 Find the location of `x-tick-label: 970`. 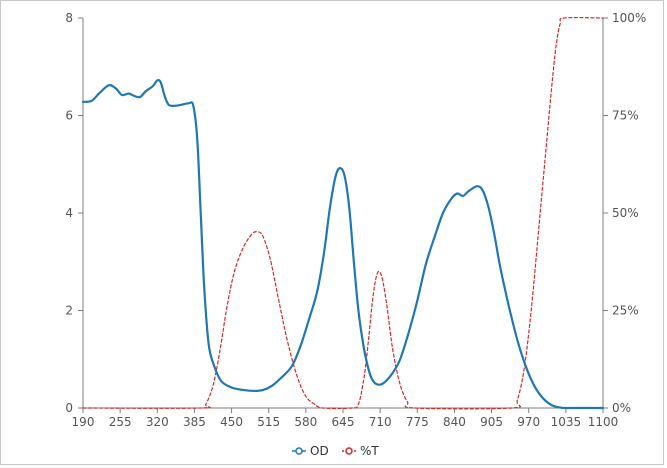

x-tick-label: 970 is located at coordinates (528, 422).